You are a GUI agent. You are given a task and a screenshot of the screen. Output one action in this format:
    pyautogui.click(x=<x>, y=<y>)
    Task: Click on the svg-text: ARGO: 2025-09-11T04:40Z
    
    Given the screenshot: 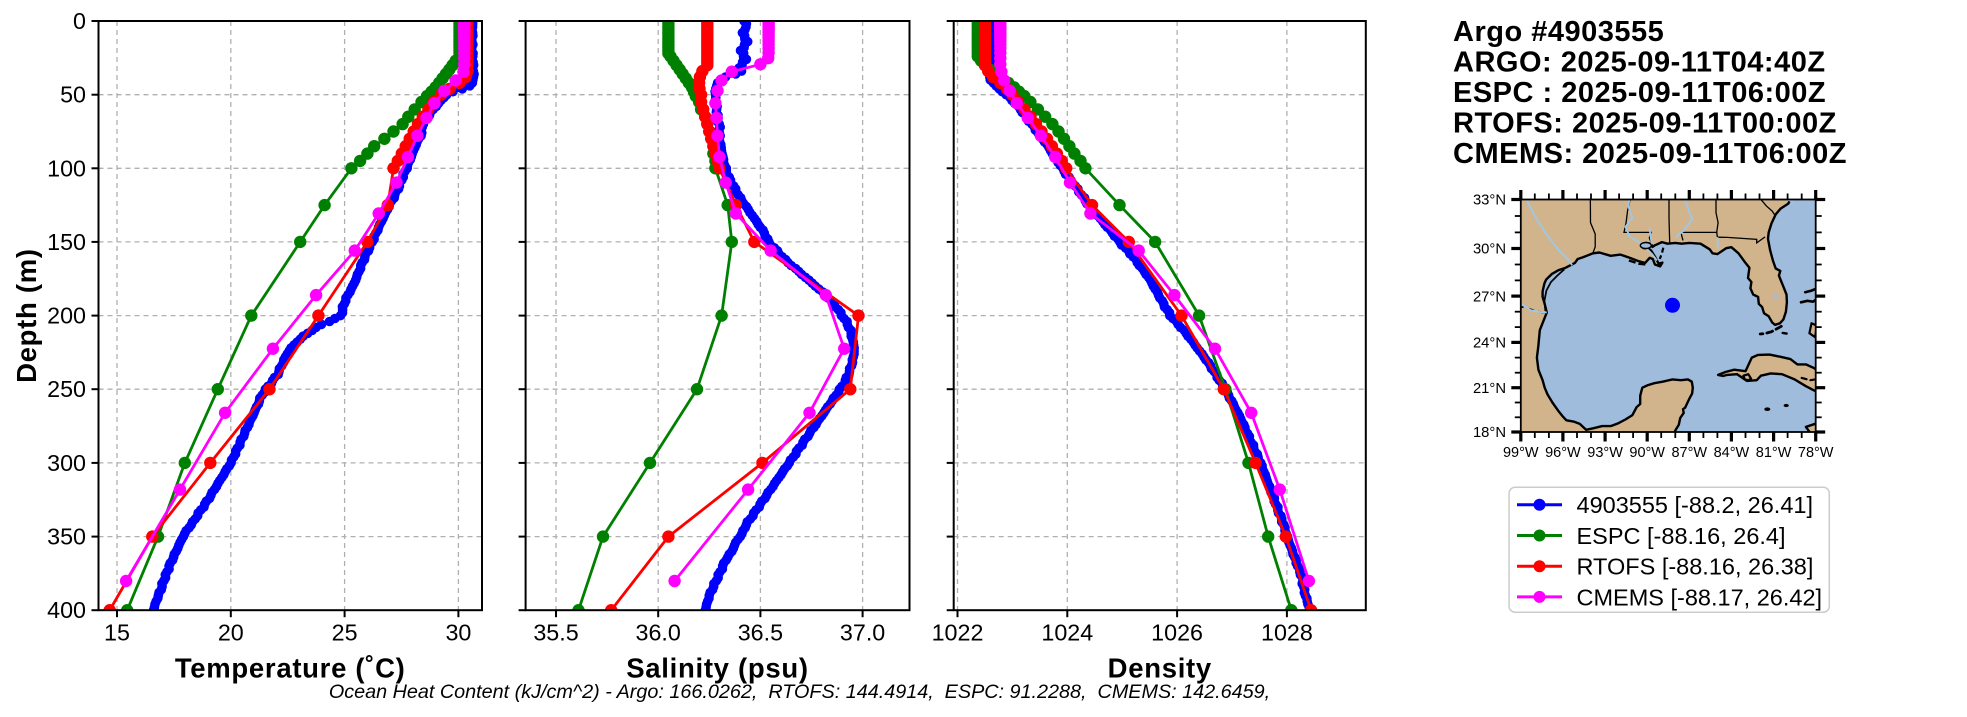 What is the action you would take?
    pyautogui.click(x=1639, y=63)
    